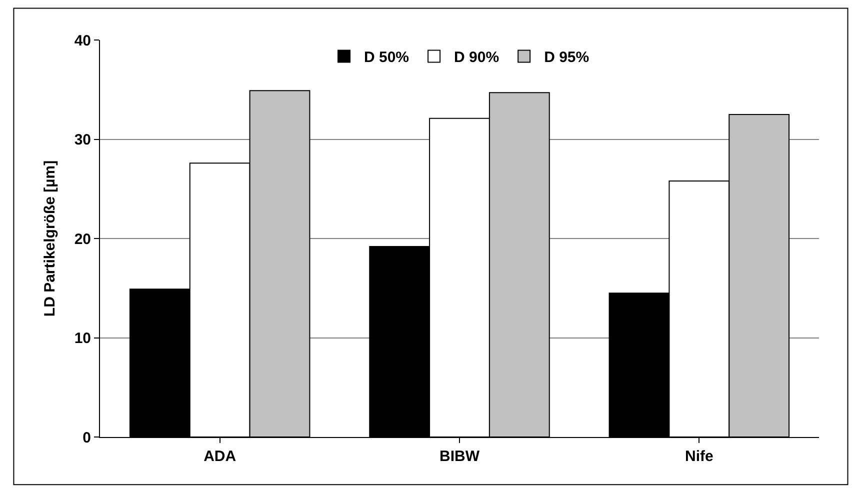 The height and width of the screenshot is (497, 859). What do you see at coordinates (220, 456) in the screenshot?
I see `x-tick-label: ADA` at bounding box center [220, 456].